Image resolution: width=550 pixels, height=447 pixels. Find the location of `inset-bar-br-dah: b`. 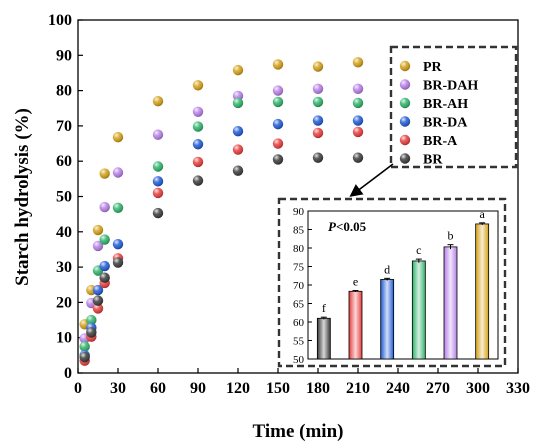

inset-bar-br-dah: b is located at coordinates (450, 294).